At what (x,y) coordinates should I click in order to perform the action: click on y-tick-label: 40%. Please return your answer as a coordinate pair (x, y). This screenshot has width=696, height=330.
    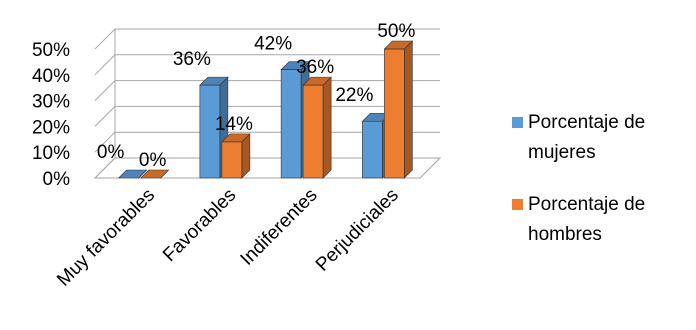
    Looking at the image, I should click on (51, 76).